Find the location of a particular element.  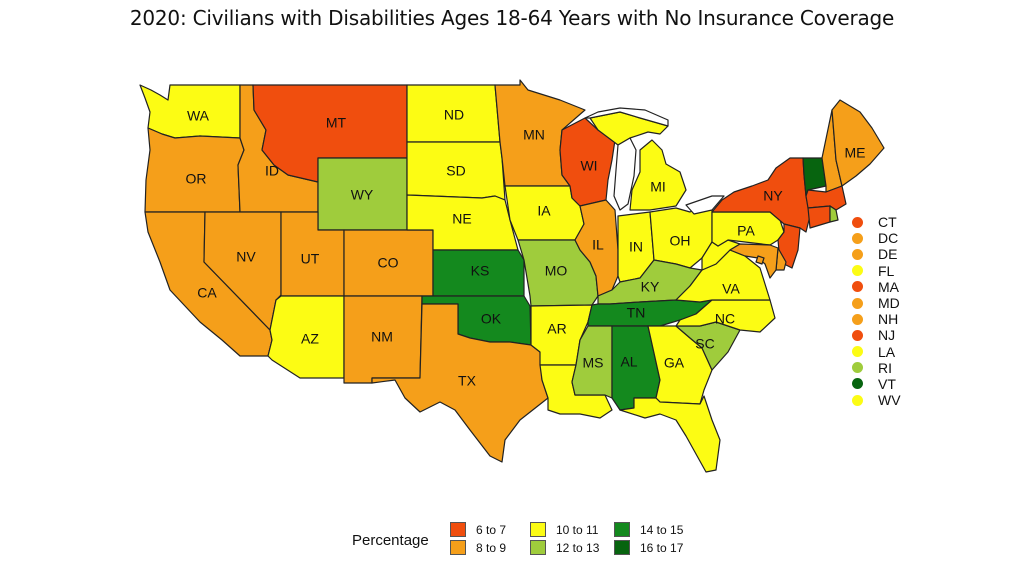

small-state-dot-MD is located at coordinates (857, 303).